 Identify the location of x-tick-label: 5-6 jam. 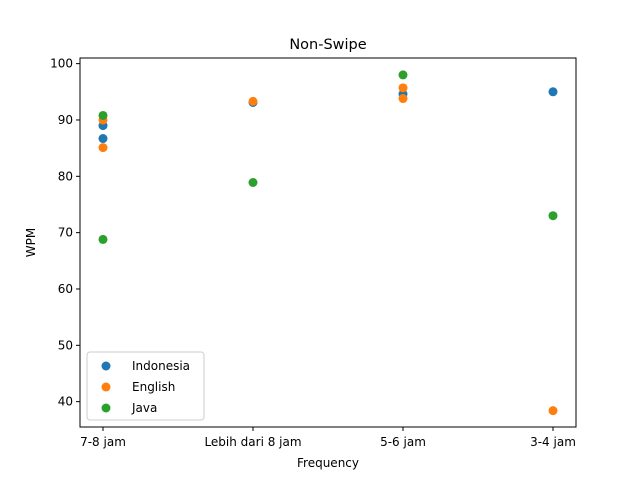
(403, 442).